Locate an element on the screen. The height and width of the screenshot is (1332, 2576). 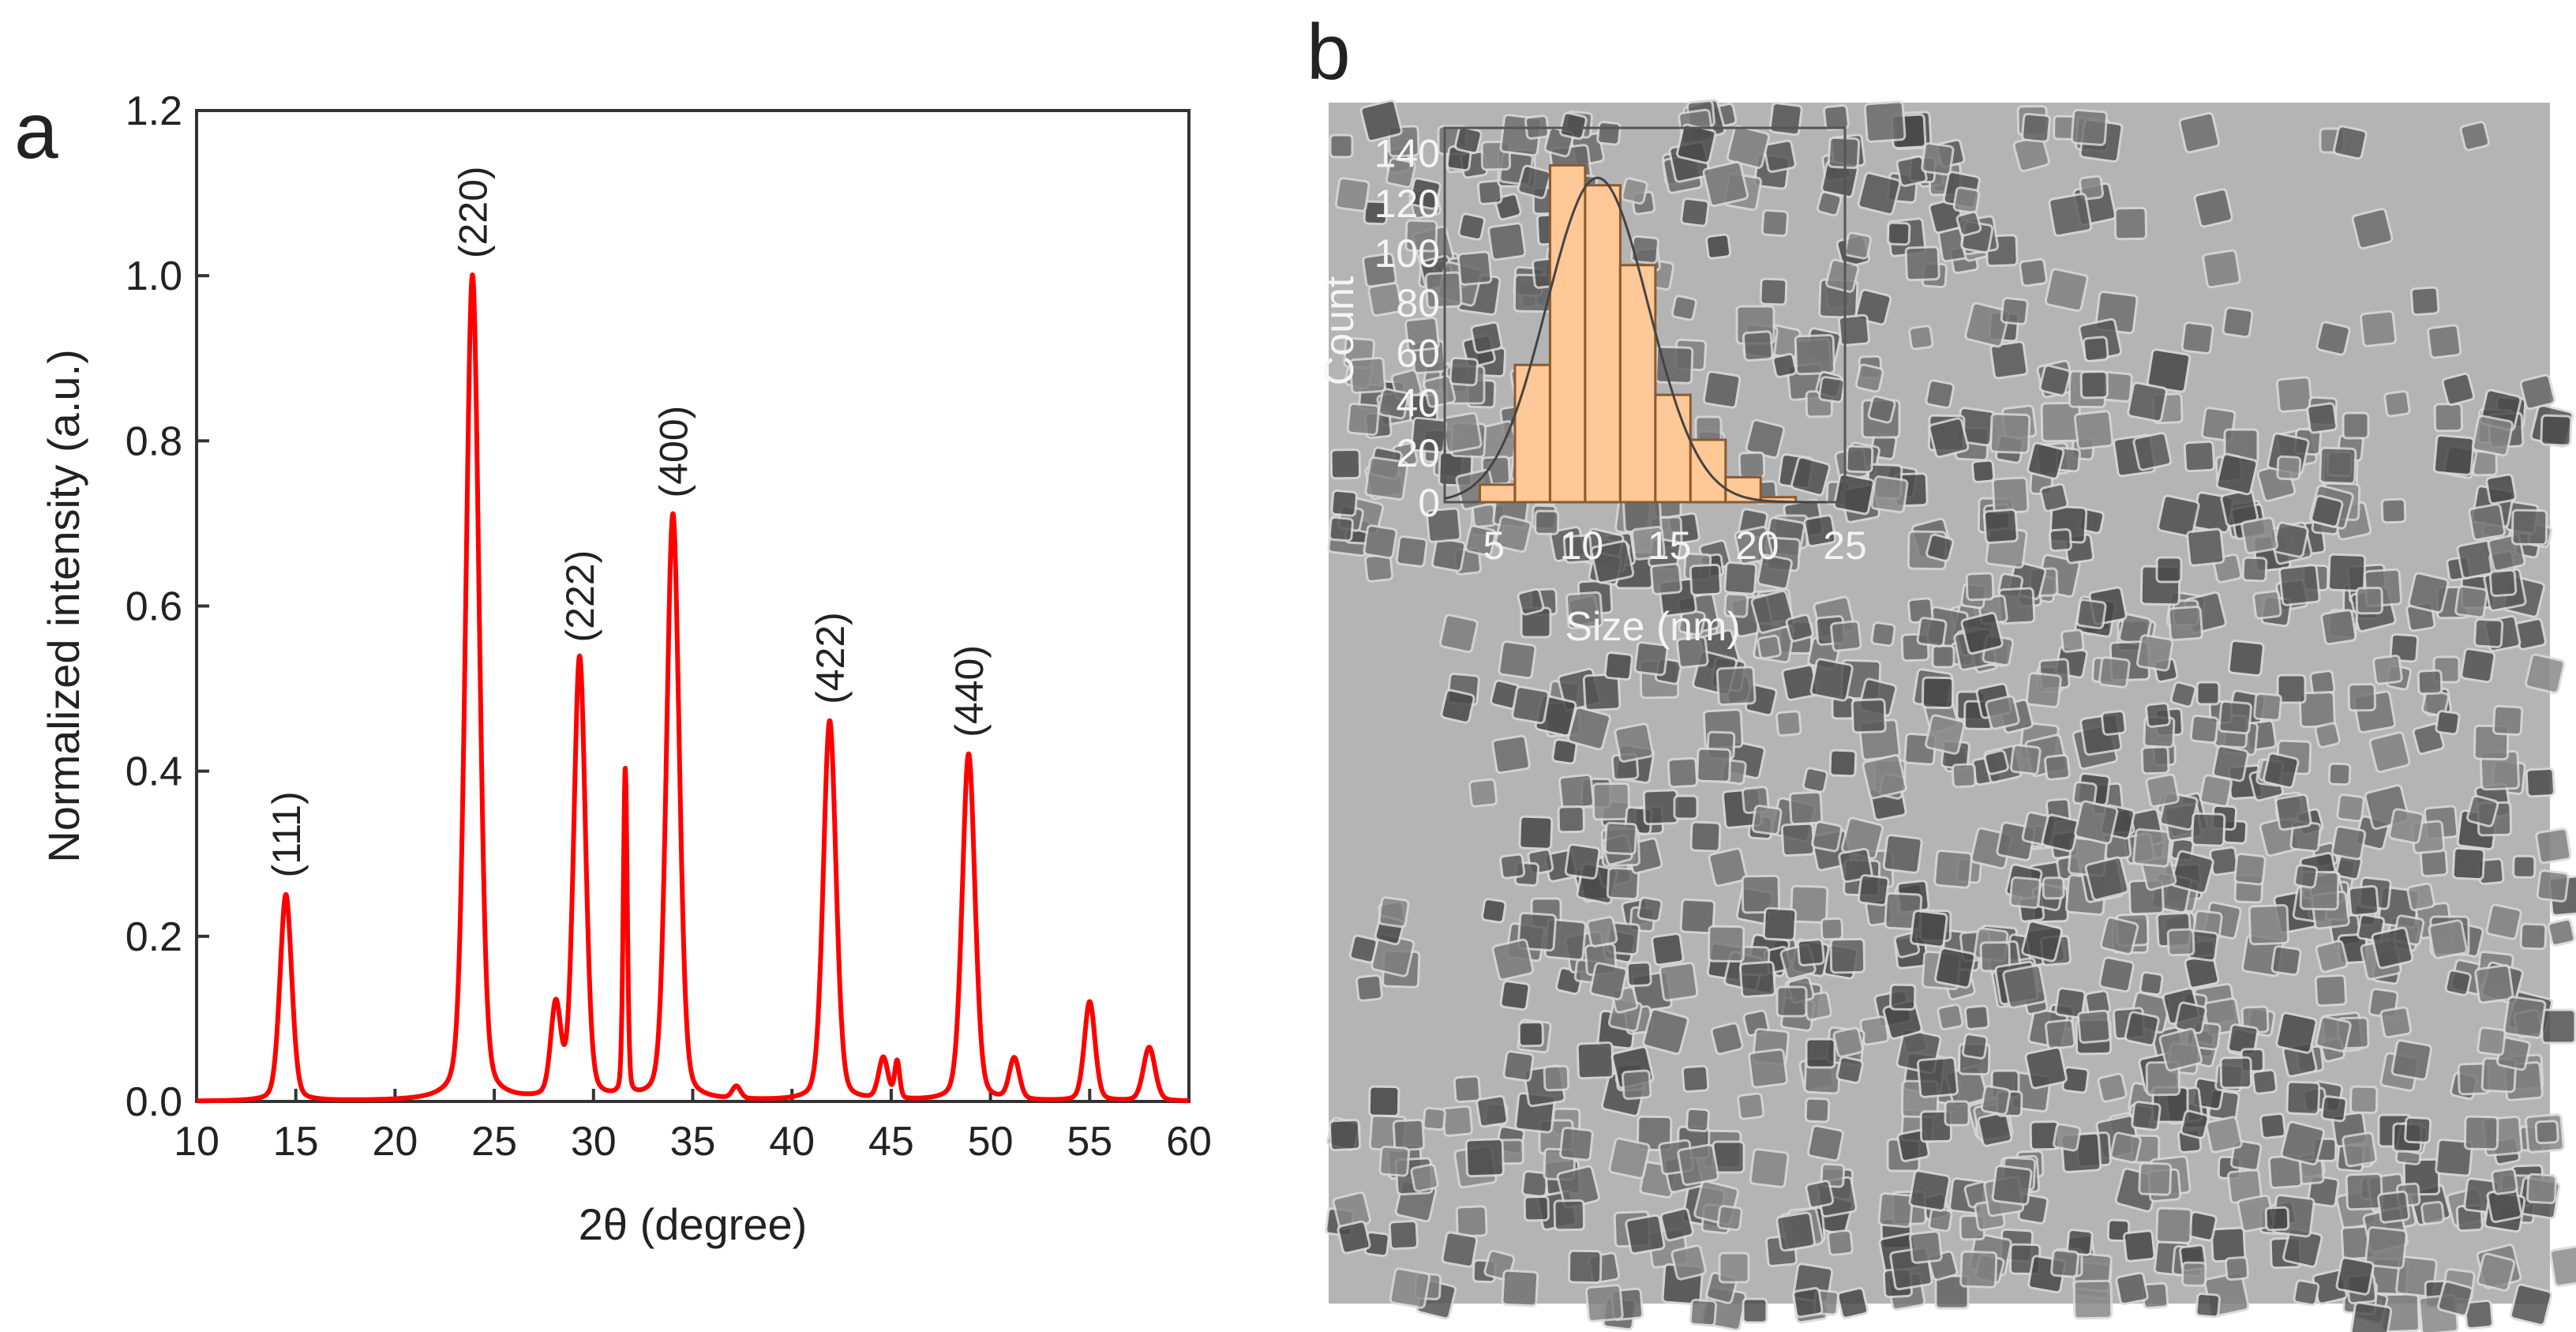
y-tick-label: 0.6 is located at coordinates (154, 607).